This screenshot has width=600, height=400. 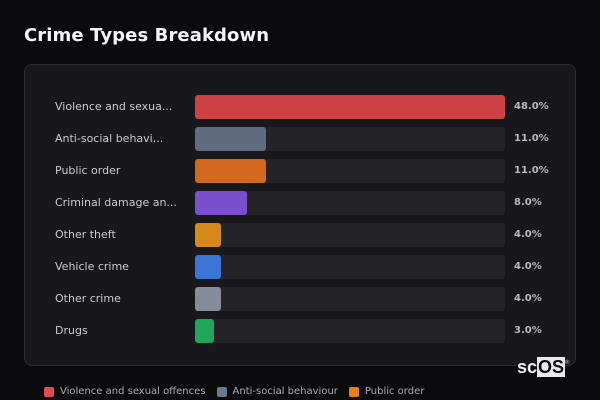 I want to click on bar-row: Criminal damage an... 8.0%, so click(x=301, y=203).